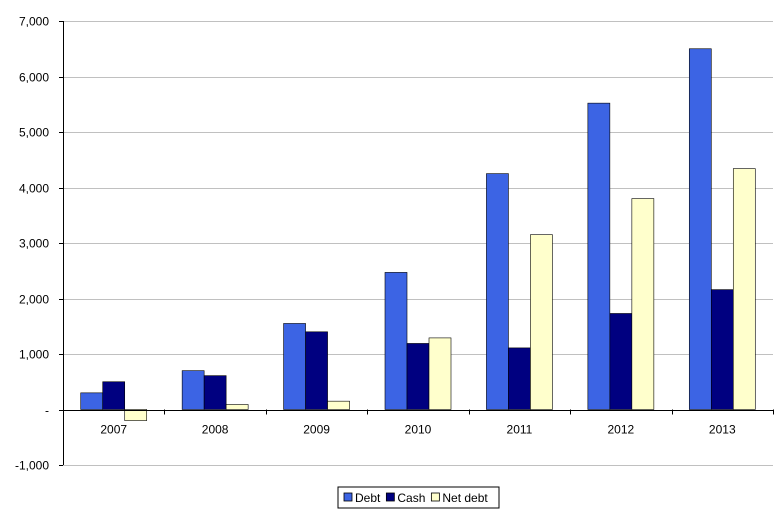 This screenshot has height=514, width=783. I want to click on bar-cash-2009, so click(316, 370).